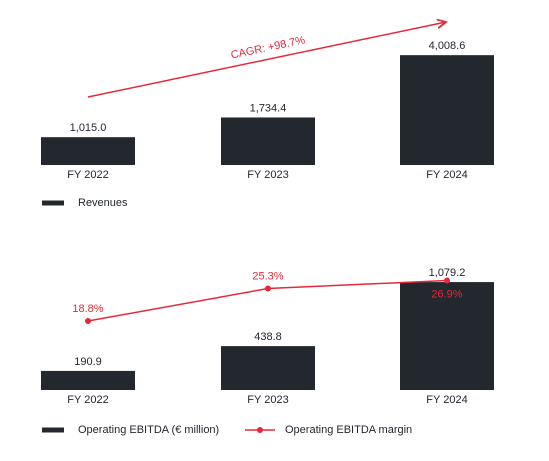 The width and height of the screenshot is (549, 461). I want to click on margin-label: 25.3%, so click(267, 276).